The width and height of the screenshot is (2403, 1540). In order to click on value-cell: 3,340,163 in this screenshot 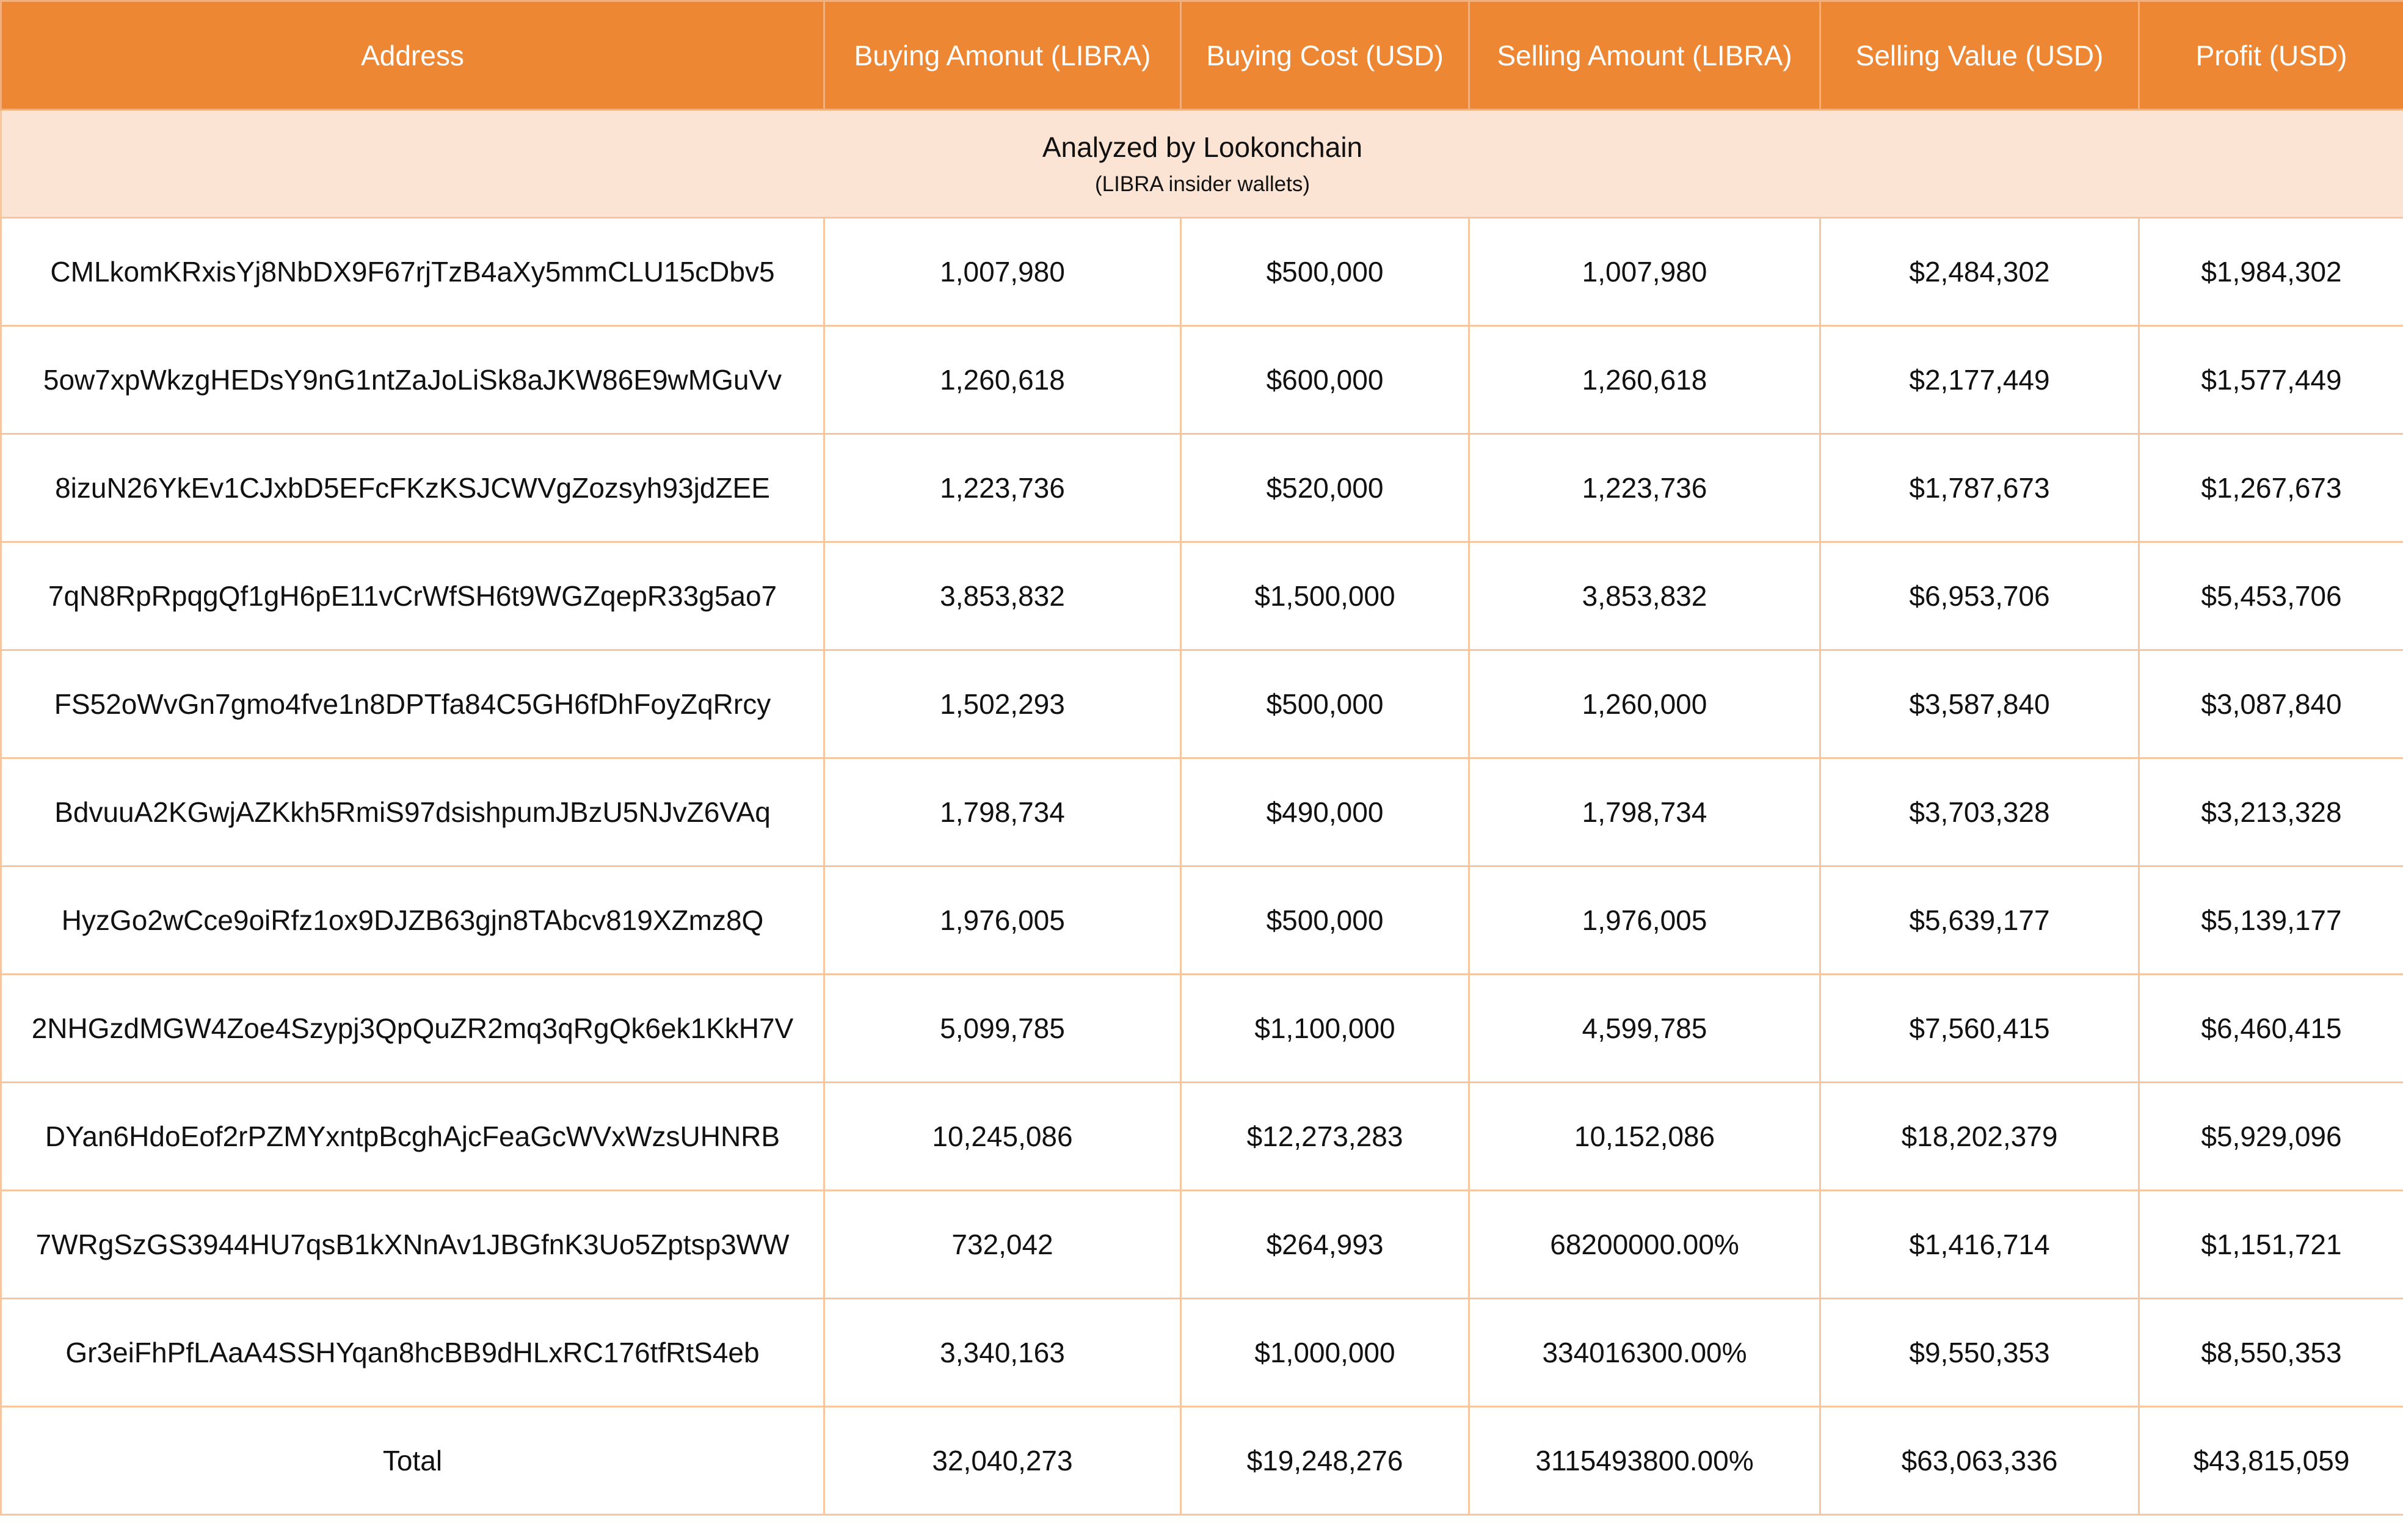, I will do `click(1002, 1352)`.